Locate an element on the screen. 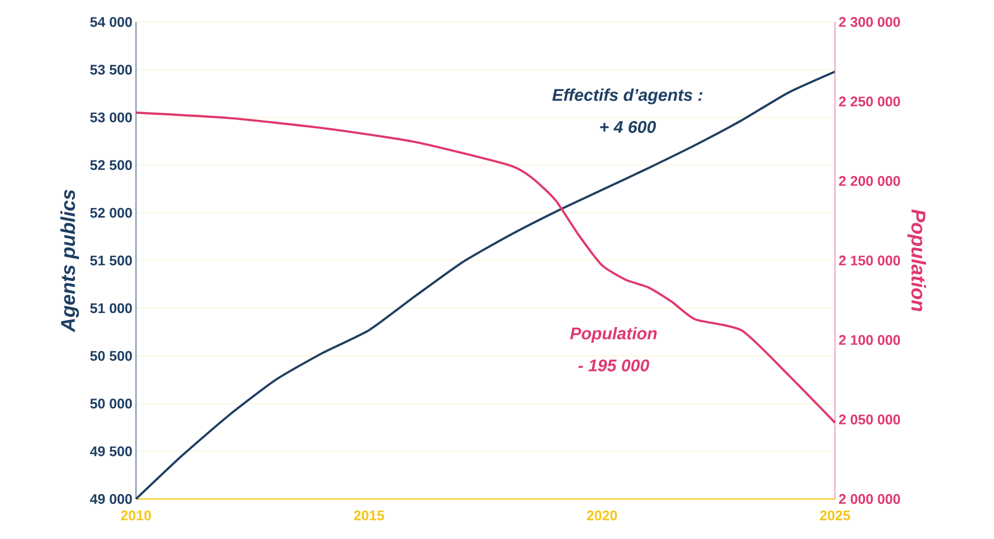 This screenshot has height=539, width=994. x-tick-label: 2025 is located at coordinates (835, 515).